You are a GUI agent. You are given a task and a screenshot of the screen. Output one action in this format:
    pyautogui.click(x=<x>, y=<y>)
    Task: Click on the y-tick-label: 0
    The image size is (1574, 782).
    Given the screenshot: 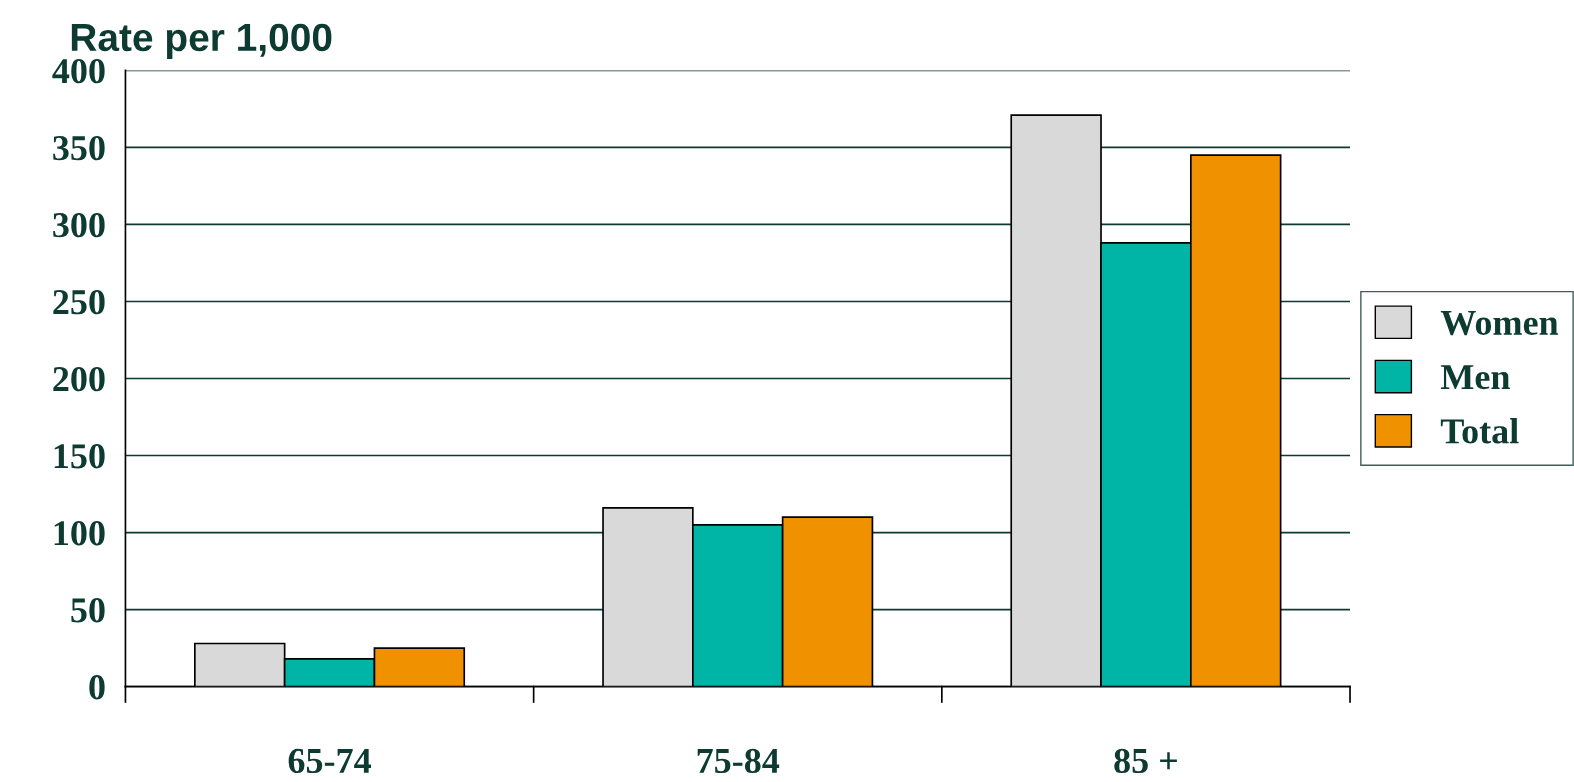 What is the action you would take?
    pyautogui.click(x=97, y=687)
    